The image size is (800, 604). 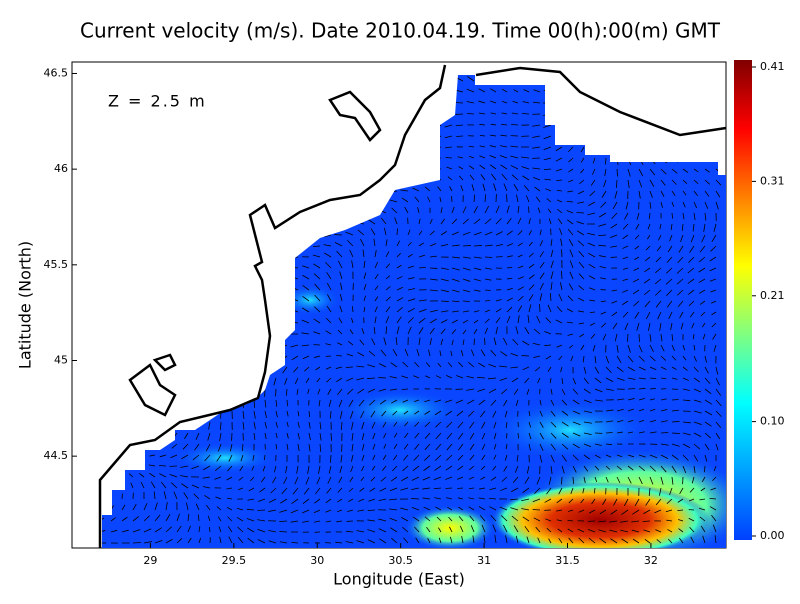 What do you see at coordinates (61, 168) in the screenshot?
I see `y-tick-label: 46` at bounding box center [61, 168].